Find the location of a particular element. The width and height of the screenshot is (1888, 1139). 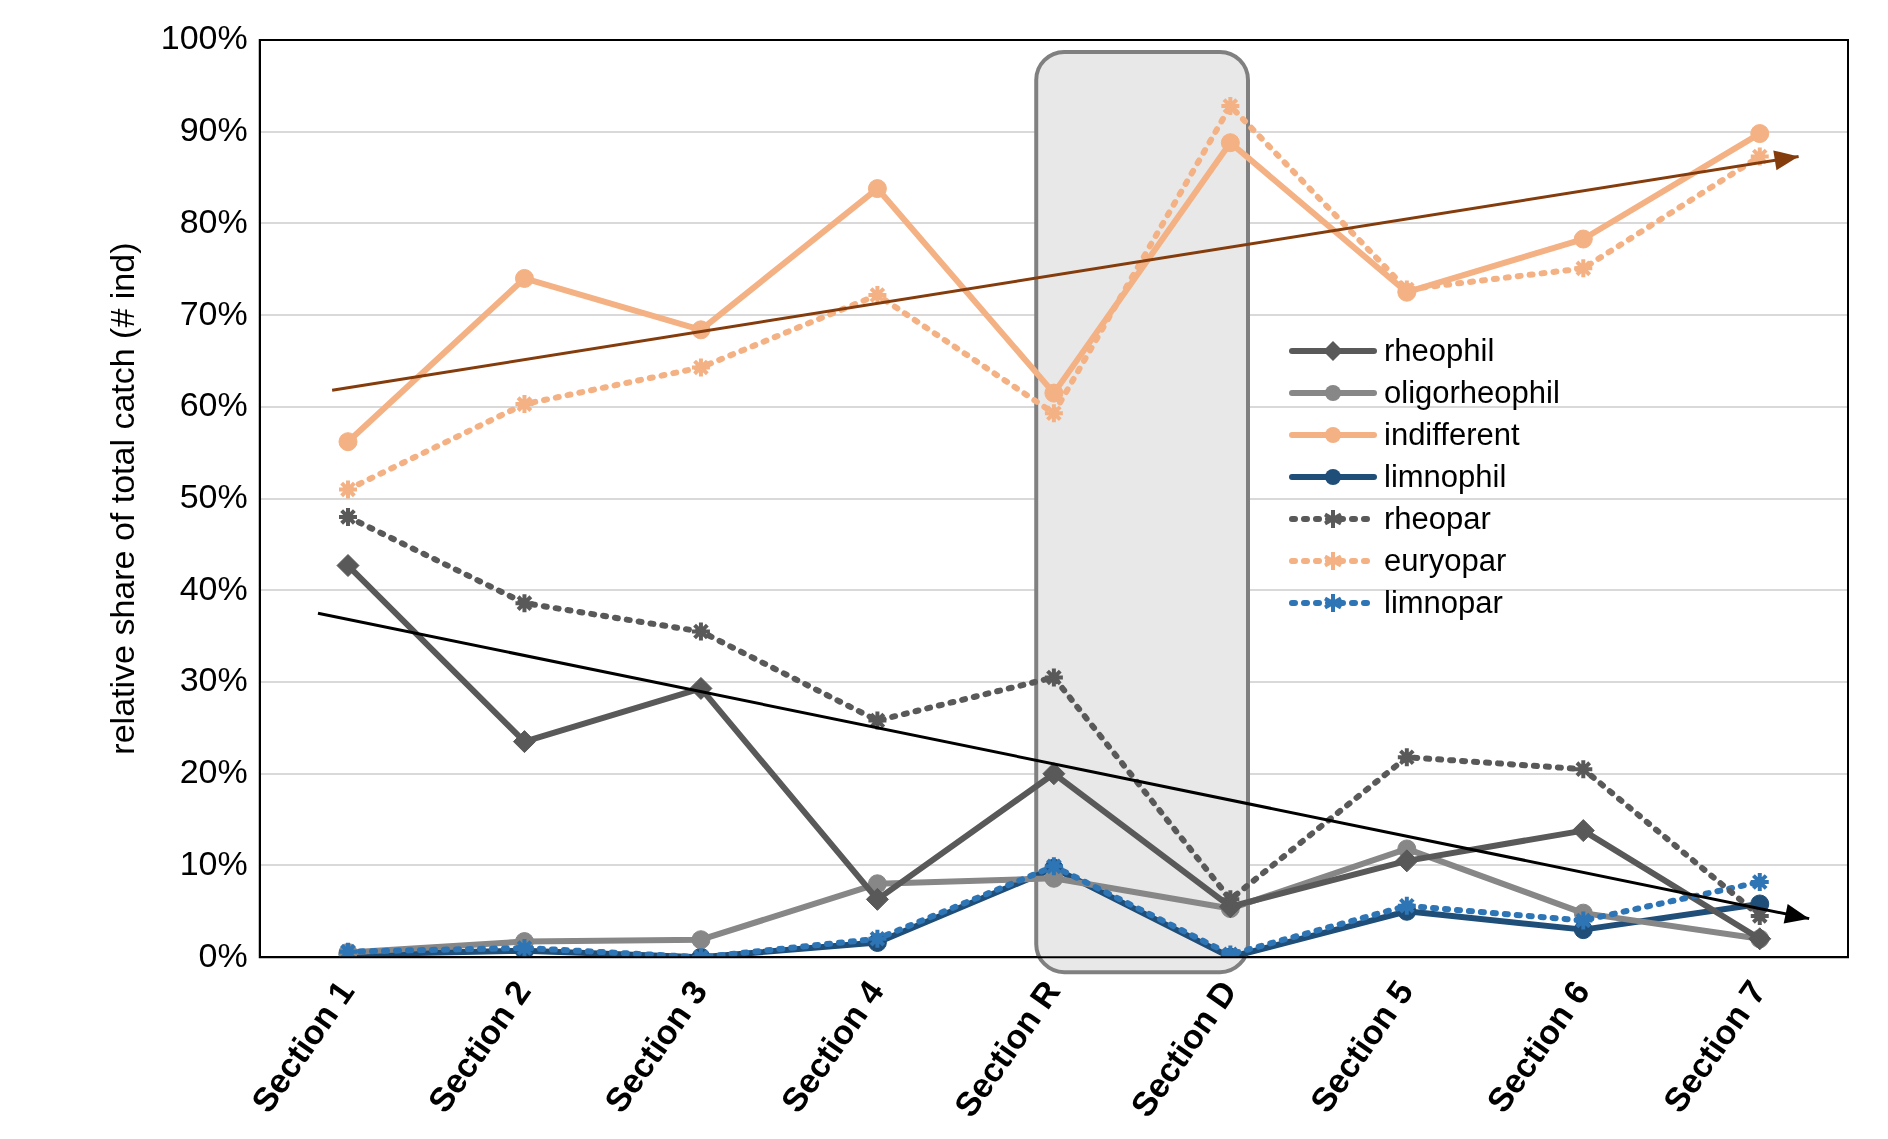

y-tick-label: 20% is located at coordinates (213, 771).